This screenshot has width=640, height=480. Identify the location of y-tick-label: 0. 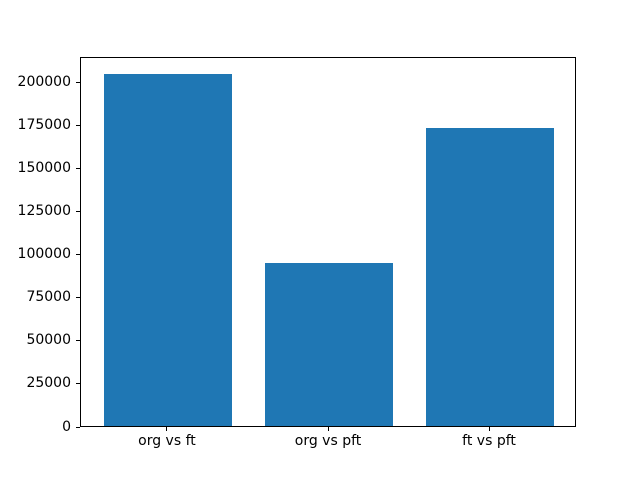
(66, 426).